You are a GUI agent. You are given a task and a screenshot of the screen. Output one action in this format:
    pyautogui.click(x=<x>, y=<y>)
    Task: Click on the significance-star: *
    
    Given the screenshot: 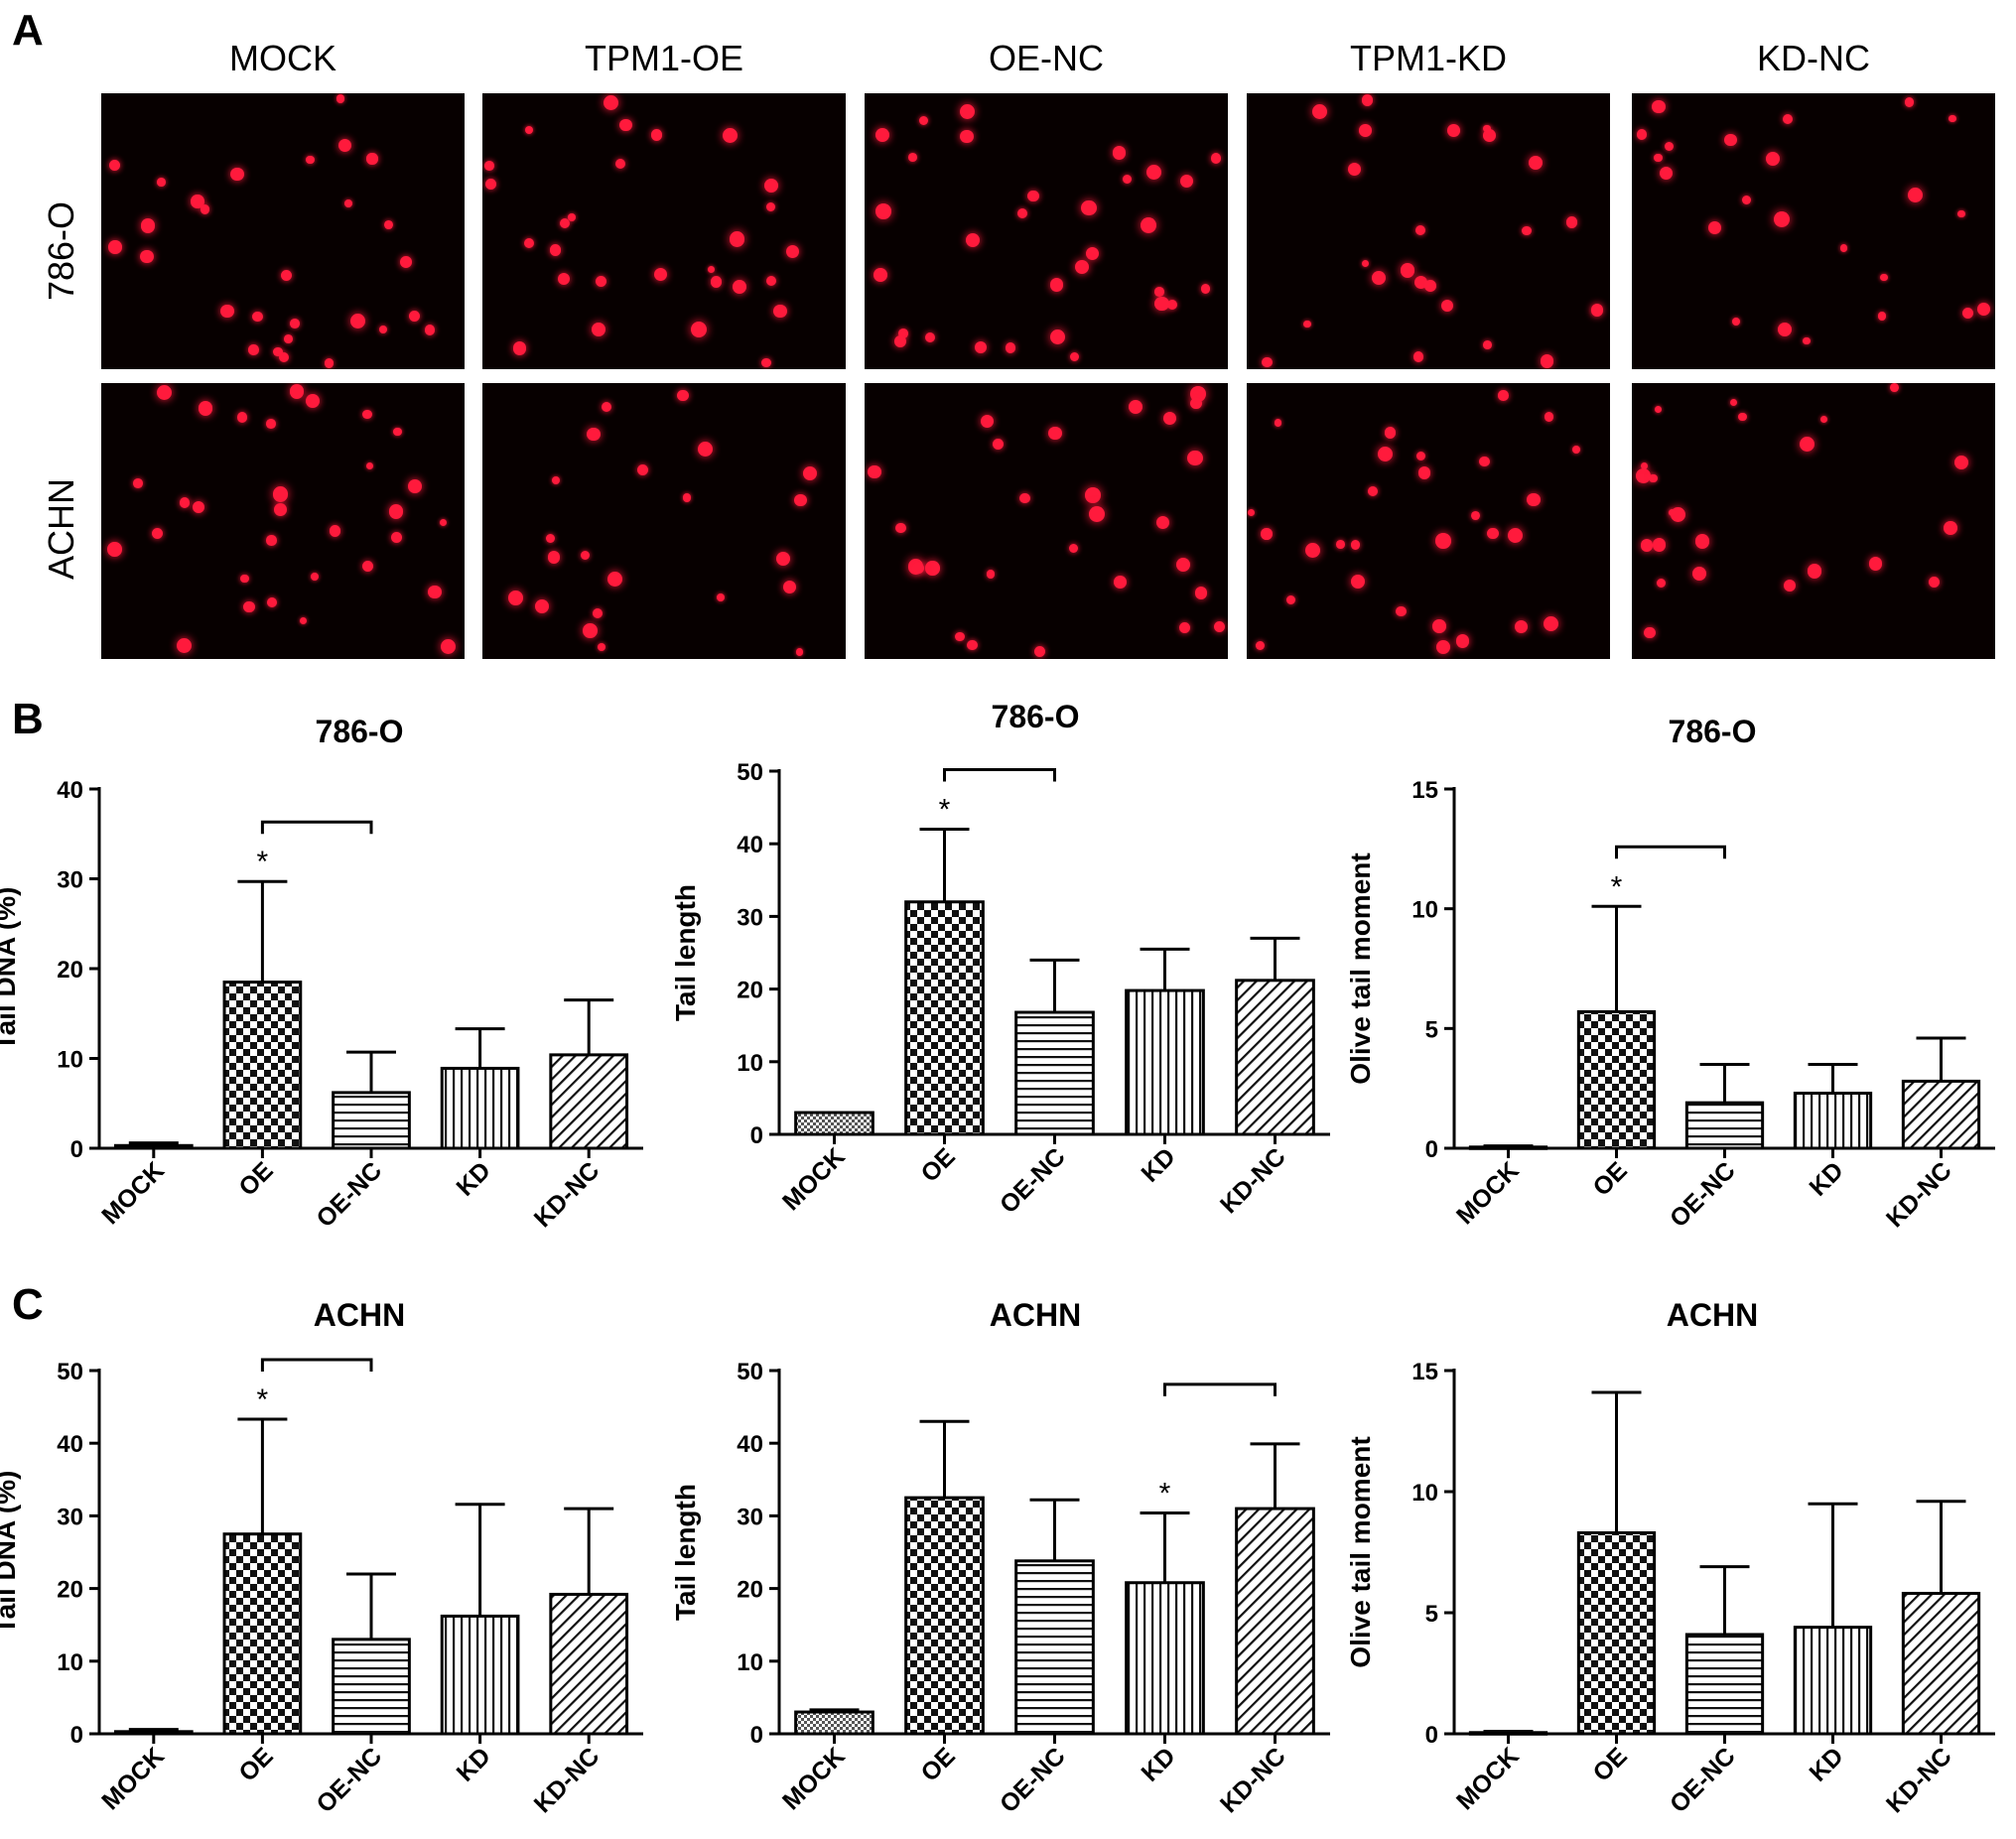 What is the action you would take?
    pyautogui.click(x=1617, y=886)
    